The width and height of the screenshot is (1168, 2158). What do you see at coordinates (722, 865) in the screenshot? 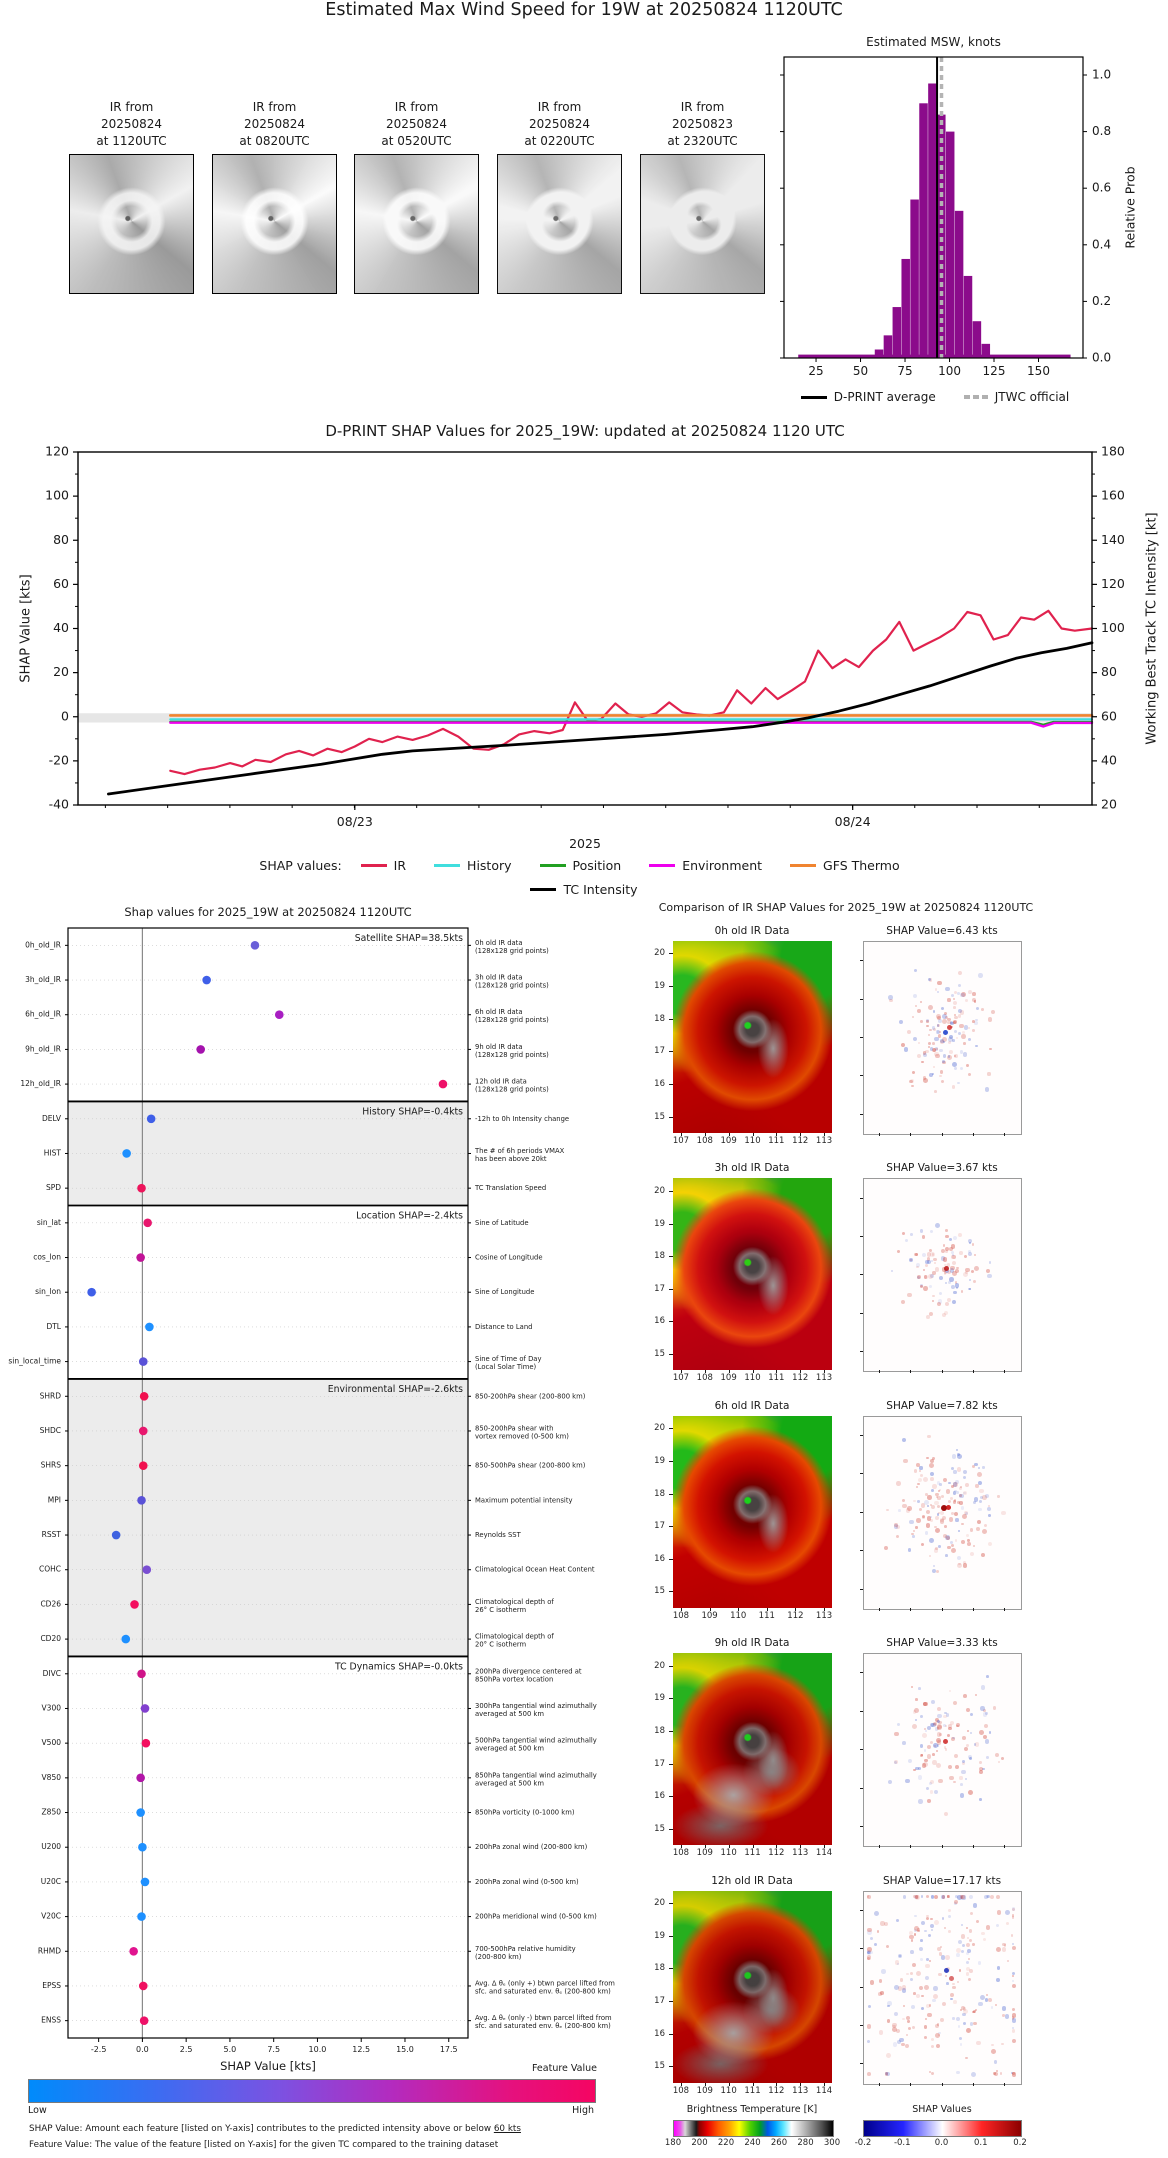
I see `legend-label: Environment` at bounding box center [722, 865].